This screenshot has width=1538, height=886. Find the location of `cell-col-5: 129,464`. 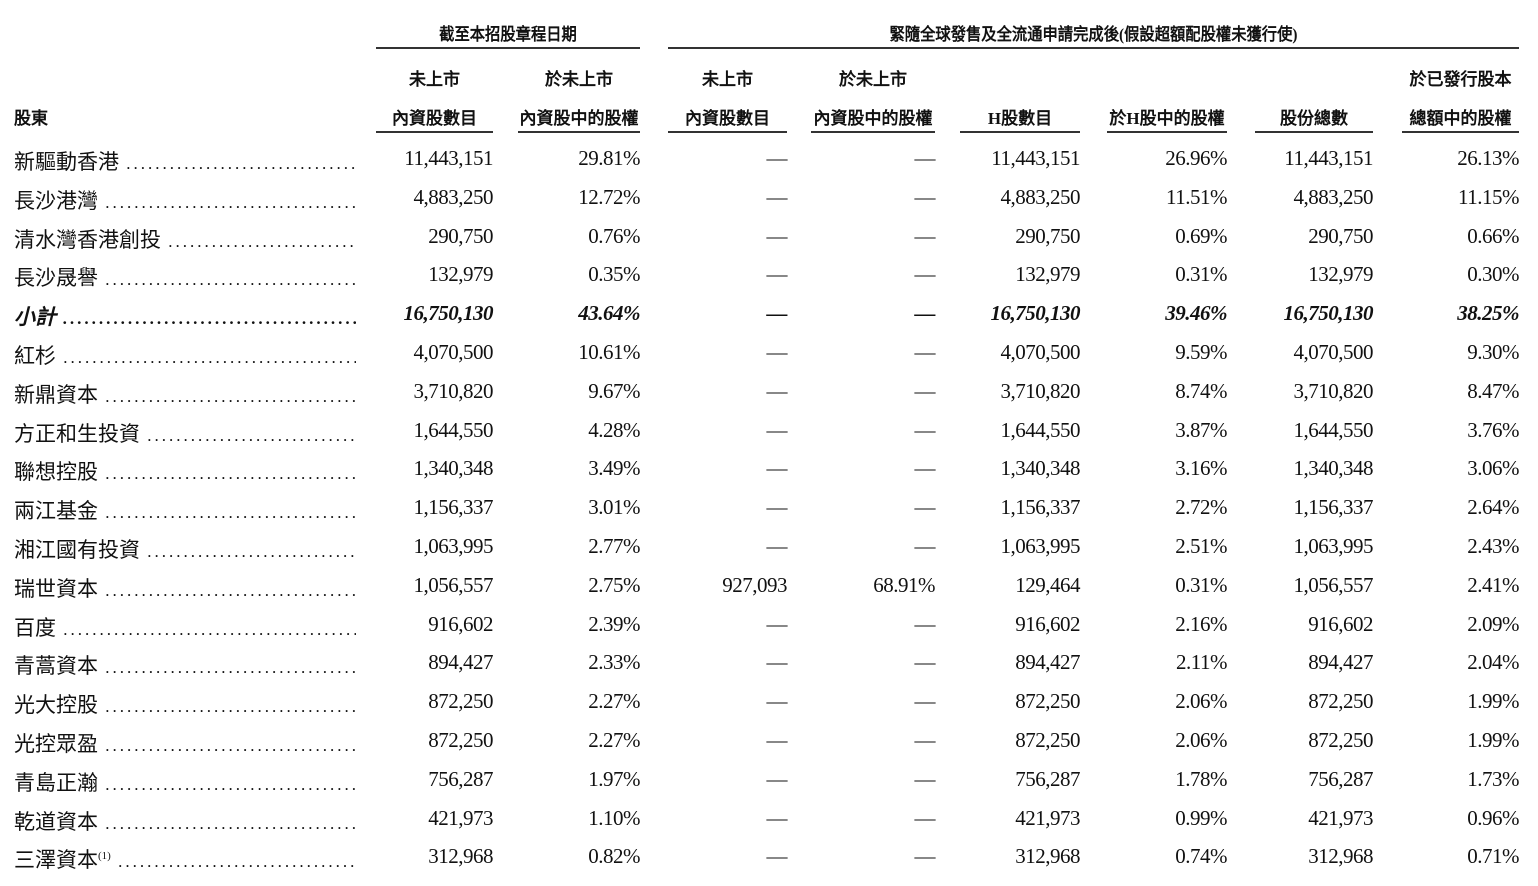

cell-col-5: 129,464 is located at coordinates (1047, 584).